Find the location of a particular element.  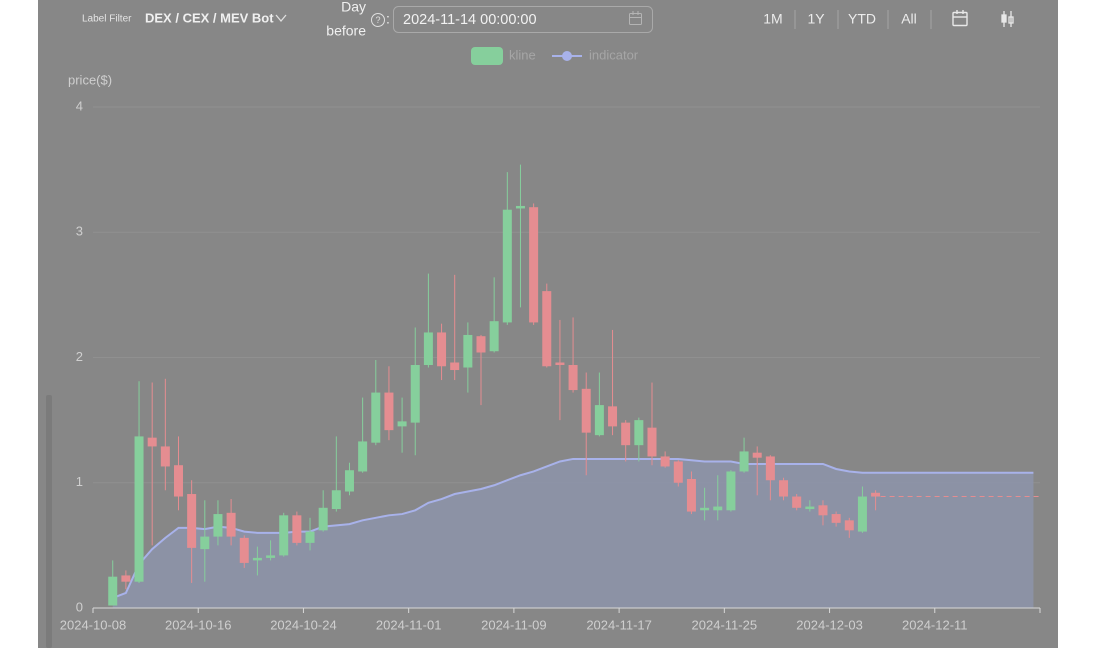

date-input is located at coordinates (523, 19).